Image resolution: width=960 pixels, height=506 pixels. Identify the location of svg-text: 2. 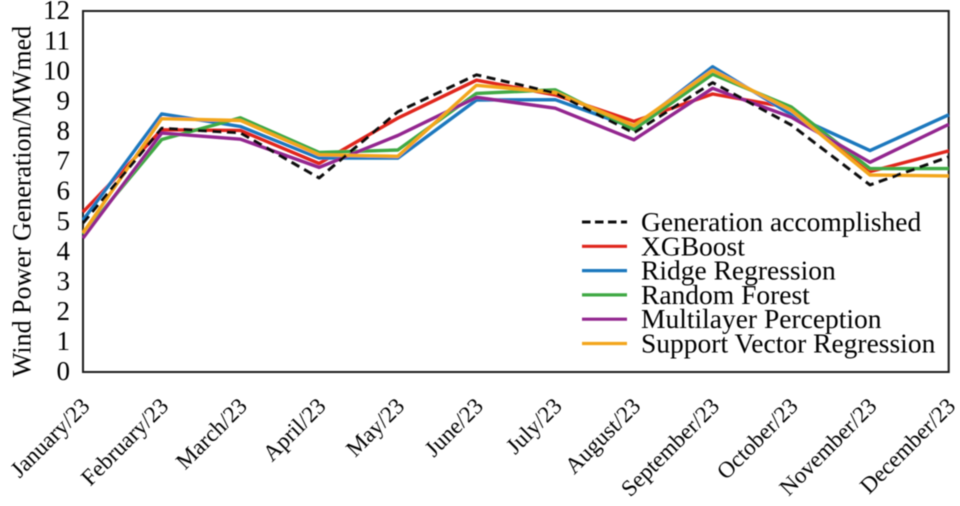
(64, 311).